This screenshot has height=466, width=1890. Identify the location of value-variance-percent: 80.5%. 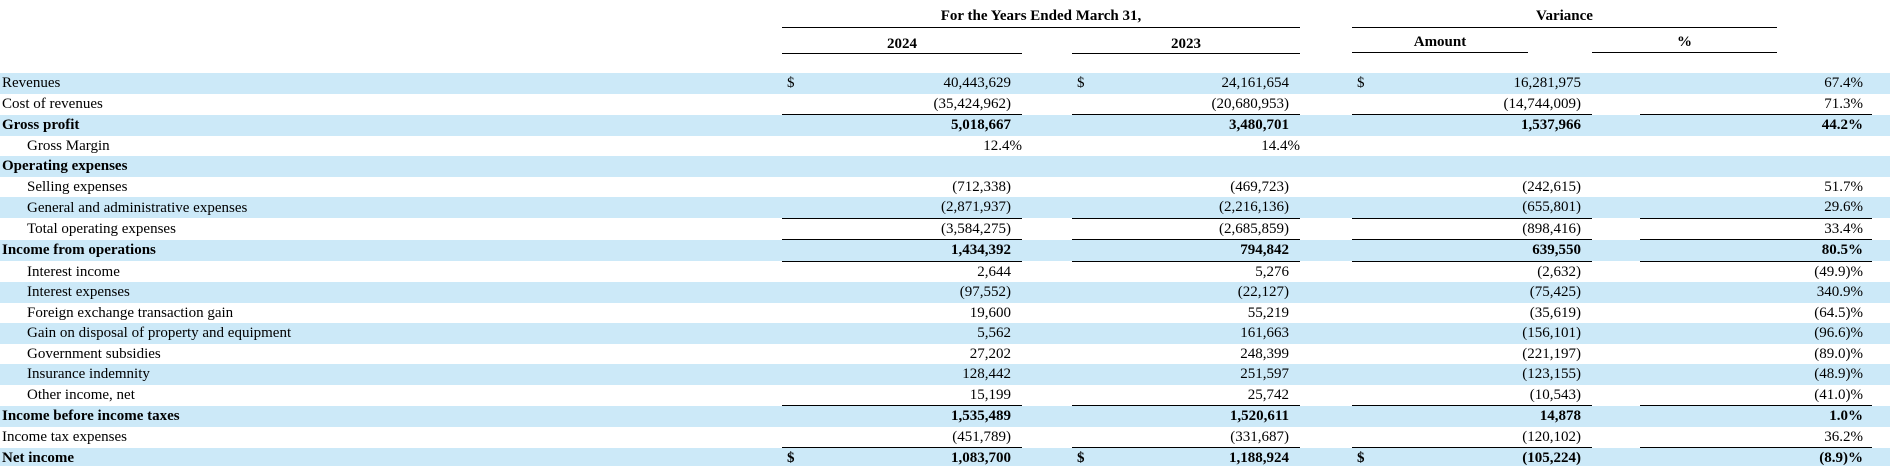
(1756, 250).